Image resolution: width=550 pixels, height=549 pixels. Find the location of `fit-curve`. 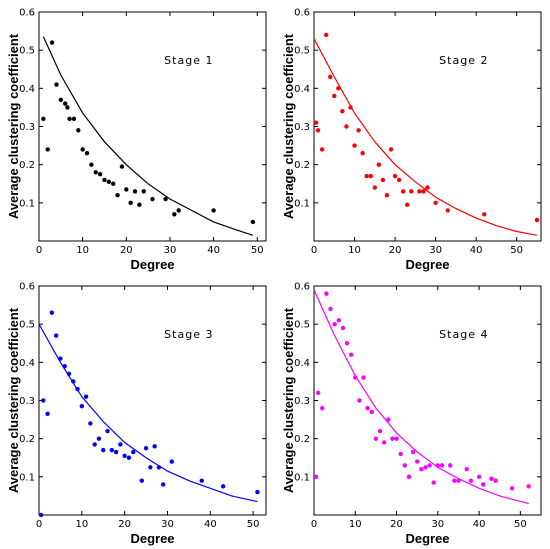

fit-curve is located at coordinates (425, 137).